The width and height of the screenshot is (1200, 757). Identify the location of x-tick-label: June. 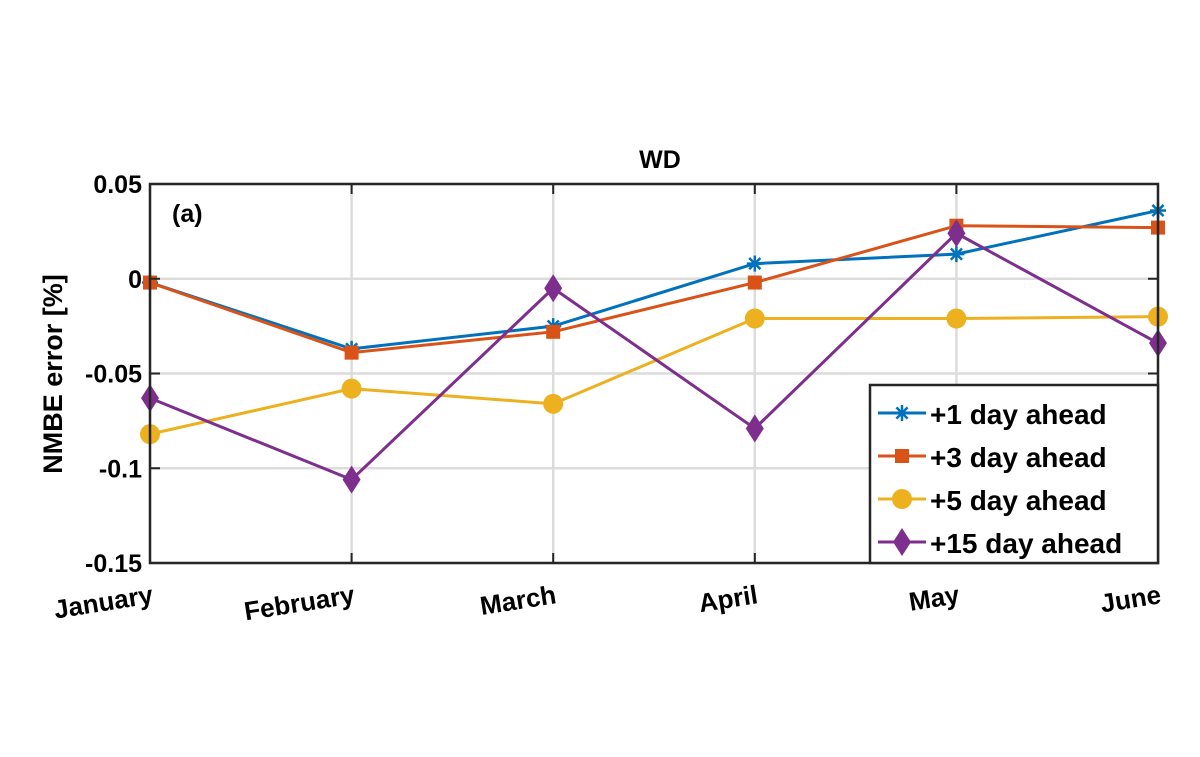
(1130, 598).